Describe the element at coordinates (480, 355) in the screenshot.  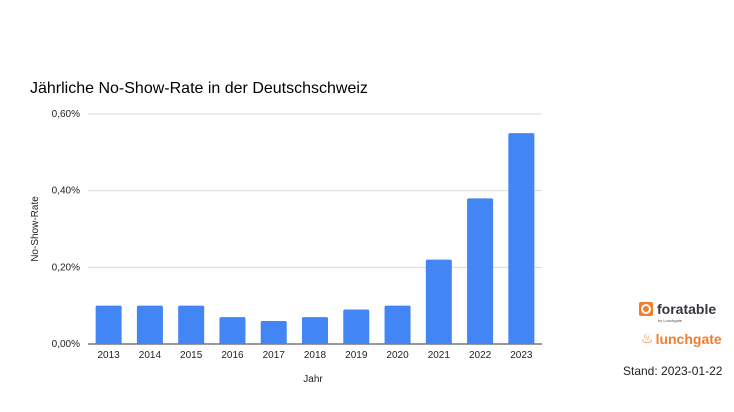
I see `x-tick-label: 2022` at that location.